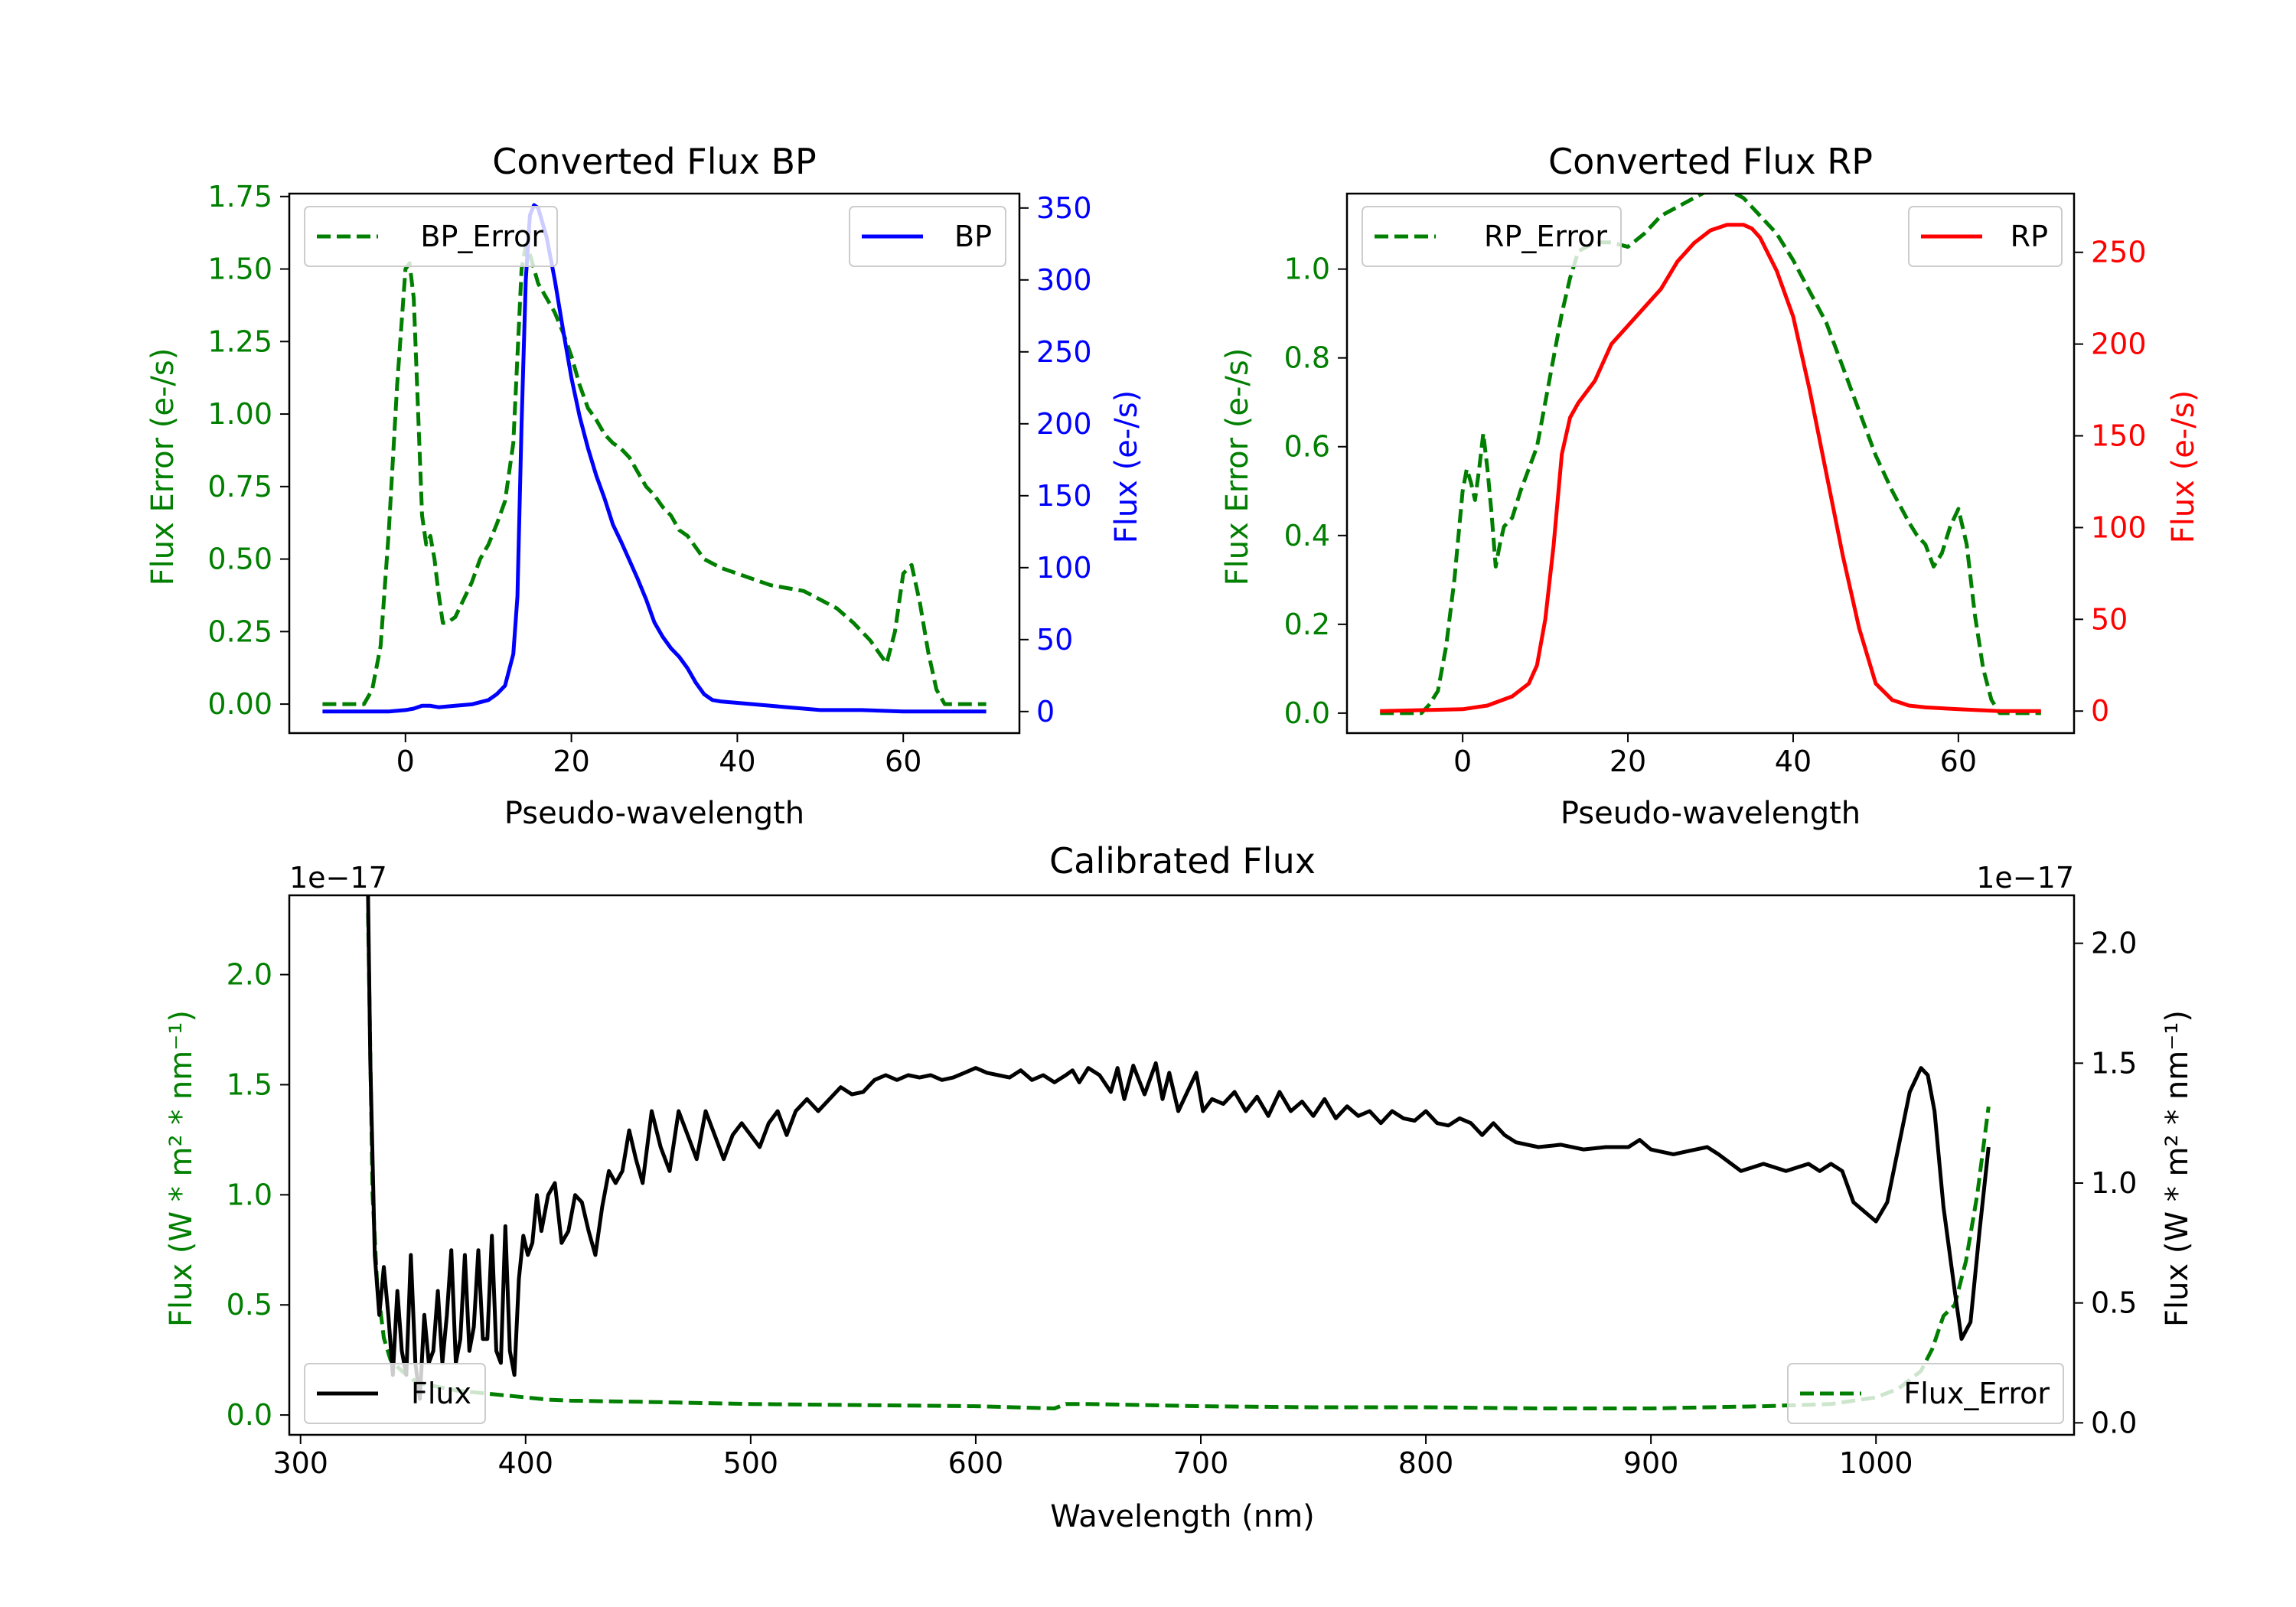 The width and height of the screenshot is (2296, 1607). I want to click on cal-ytick-right-label: 2.0, so click(2114, 943).